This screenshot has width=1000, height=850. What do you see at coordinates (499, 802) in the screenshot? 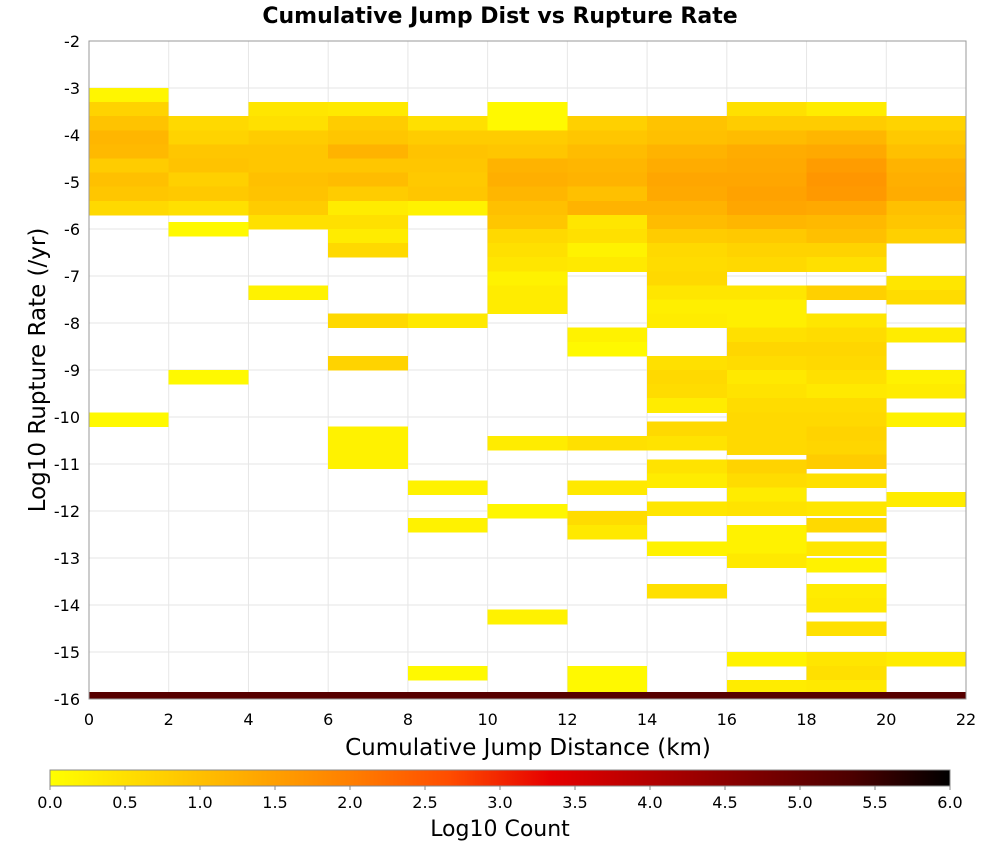
I see `colorbar-tick-label: 3.0` at bounding box center [499, 802].